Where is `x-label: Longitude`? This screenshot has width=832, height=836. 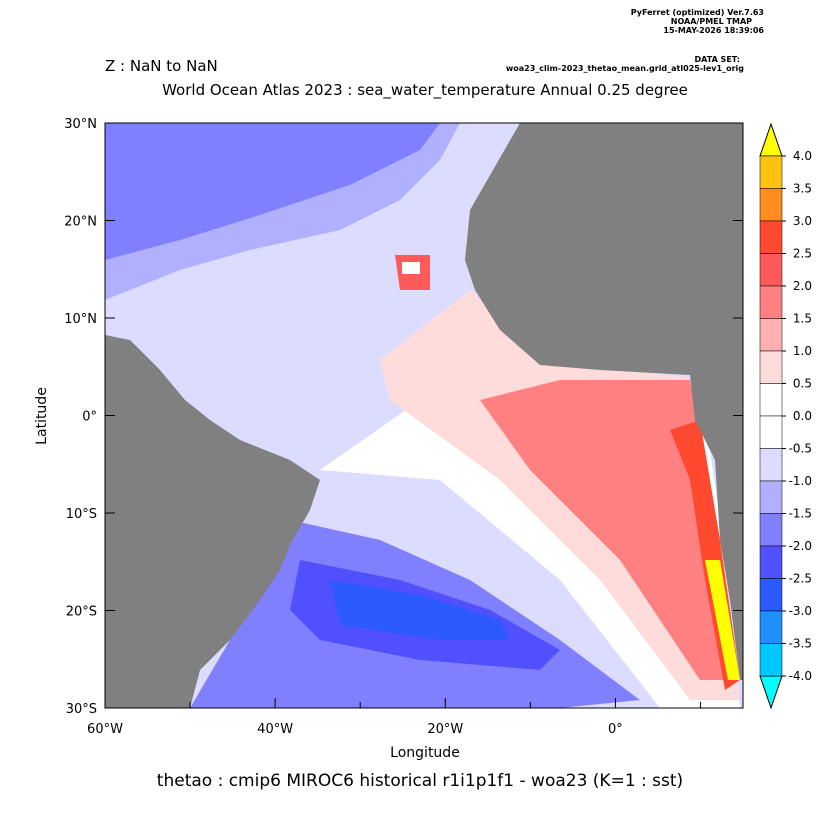
x-label: Longitude is located at coordinates (425, 753).